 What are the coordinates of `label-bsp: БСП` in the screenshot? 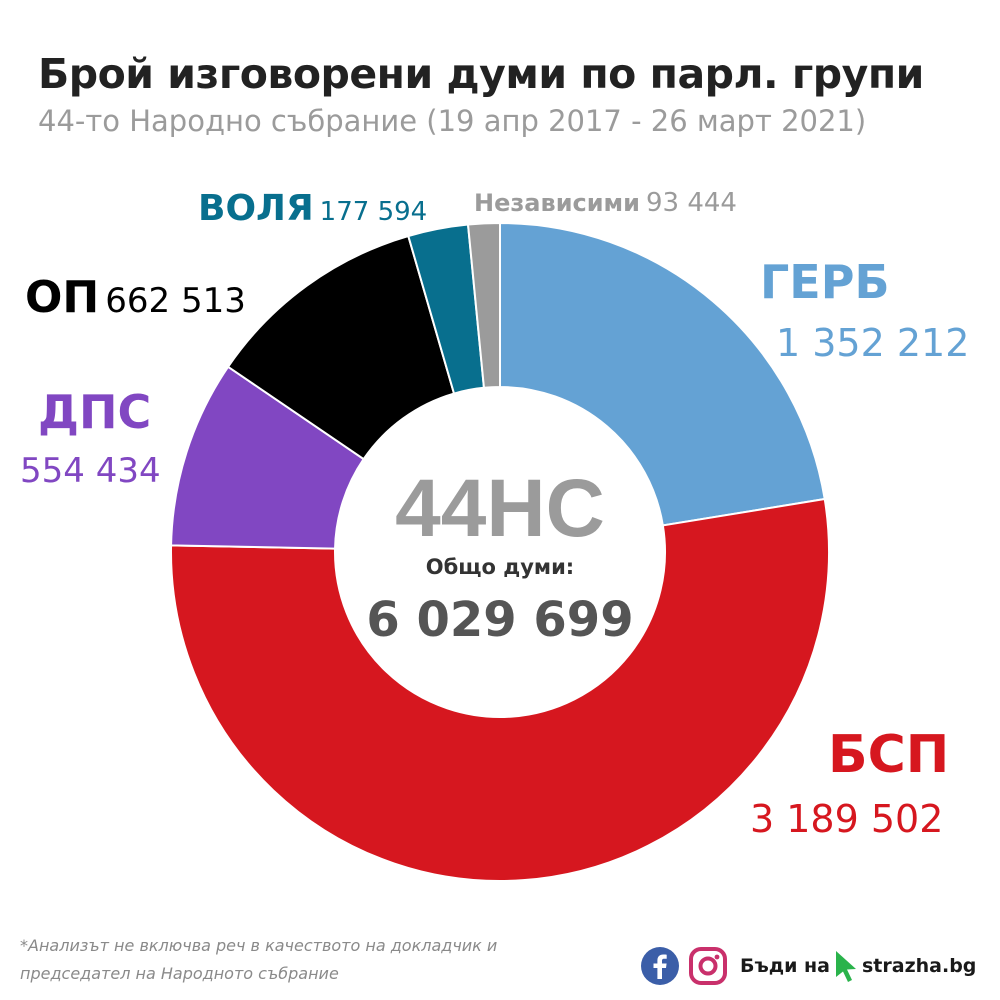 It's located at (888, 755).